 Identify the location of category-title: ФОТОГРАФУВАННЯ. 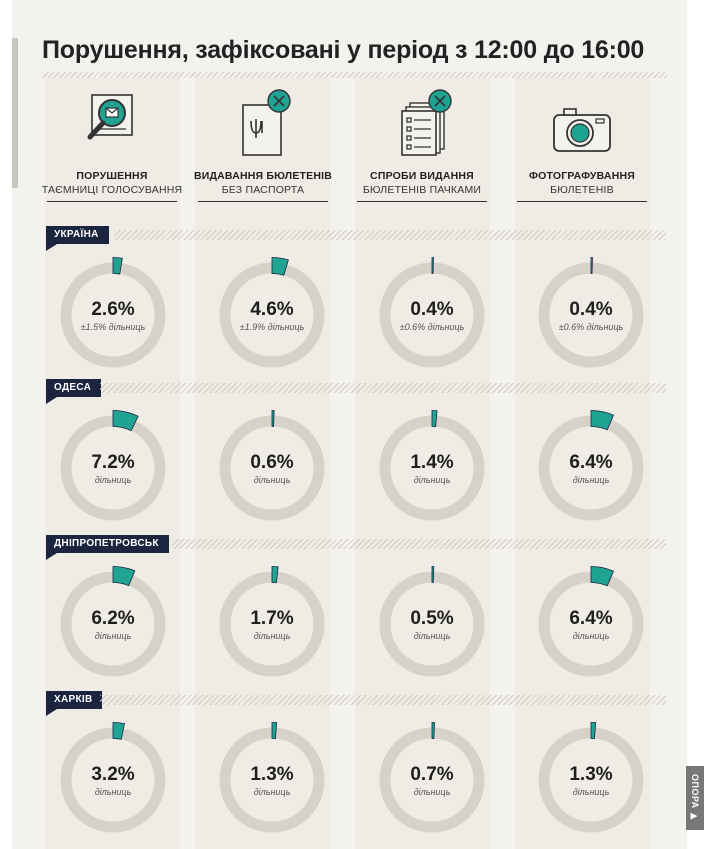
(582, 176).